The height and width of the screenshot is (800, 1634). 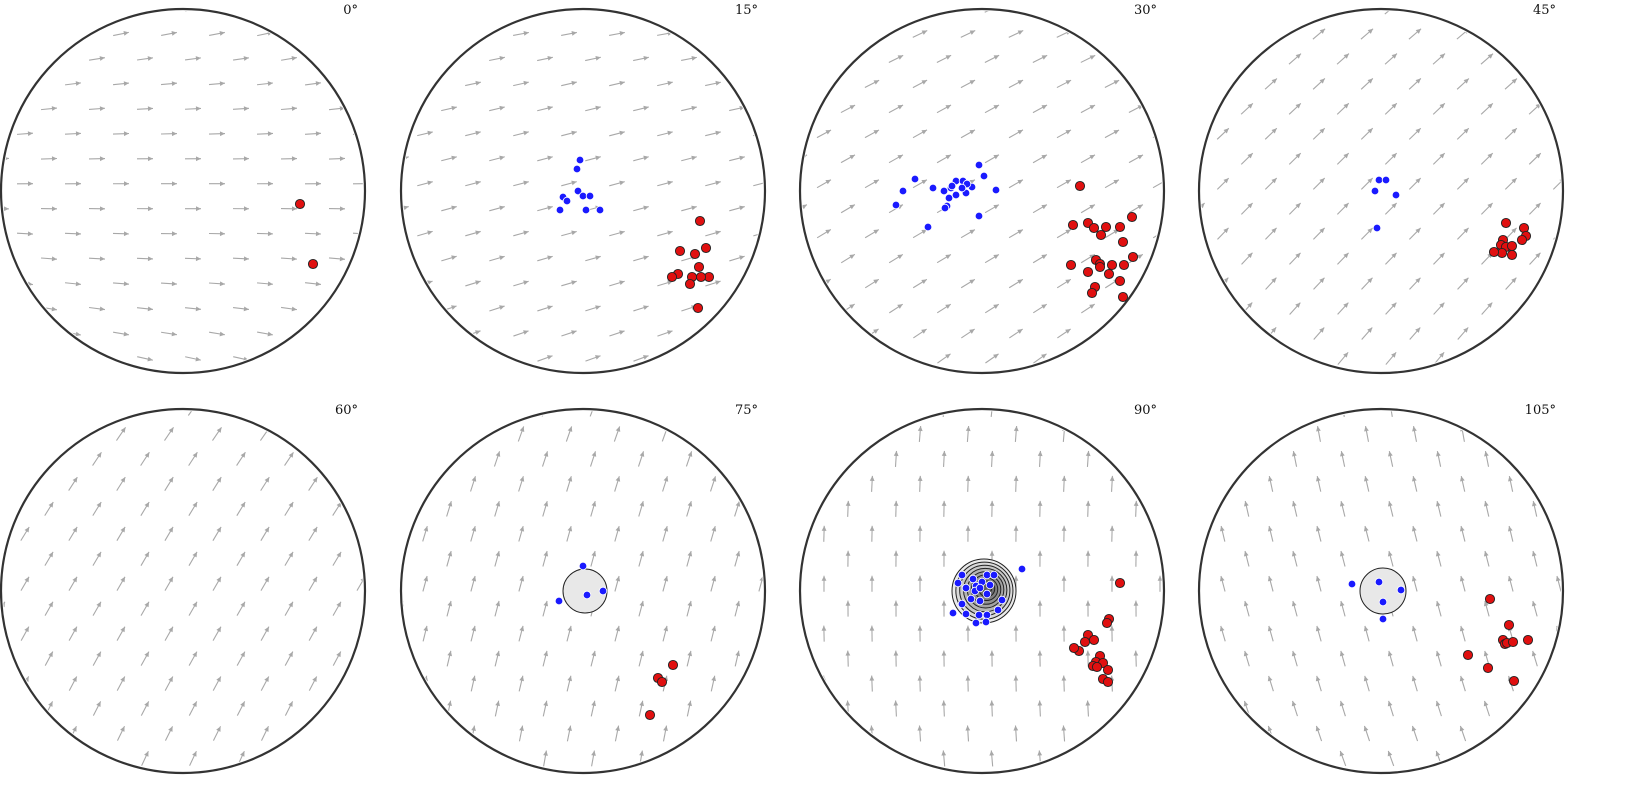 I want to click on vector-field, so click(x=557, y=185).